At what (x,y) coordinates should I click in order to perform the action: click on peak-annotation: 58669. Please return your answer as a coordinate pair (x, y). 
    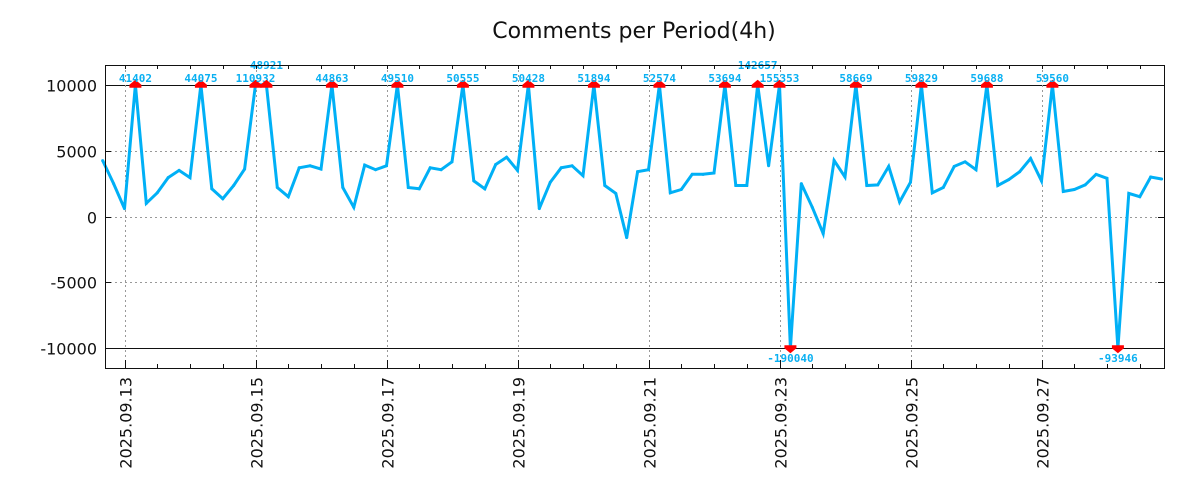
    Looking at the image, I should click on (855, 78).